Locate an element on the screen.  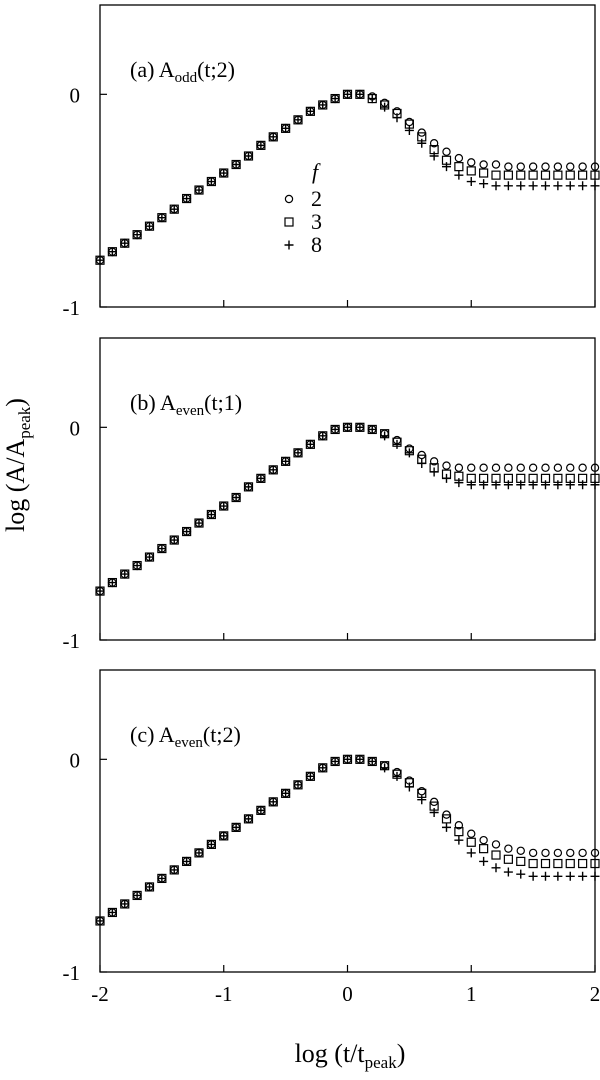
x-axis-label: log (t/tpeak) is located at coordinates (350, 1055).